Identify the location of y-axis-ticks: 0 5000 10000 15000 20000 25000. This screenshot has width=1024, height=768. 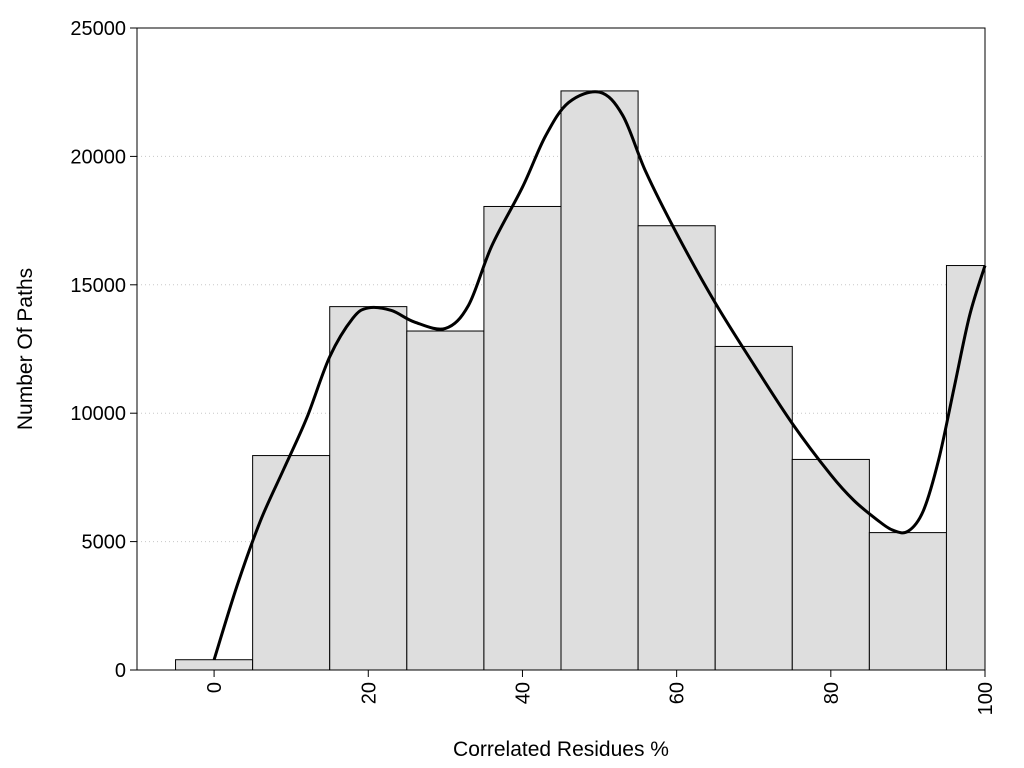
(103, 350).